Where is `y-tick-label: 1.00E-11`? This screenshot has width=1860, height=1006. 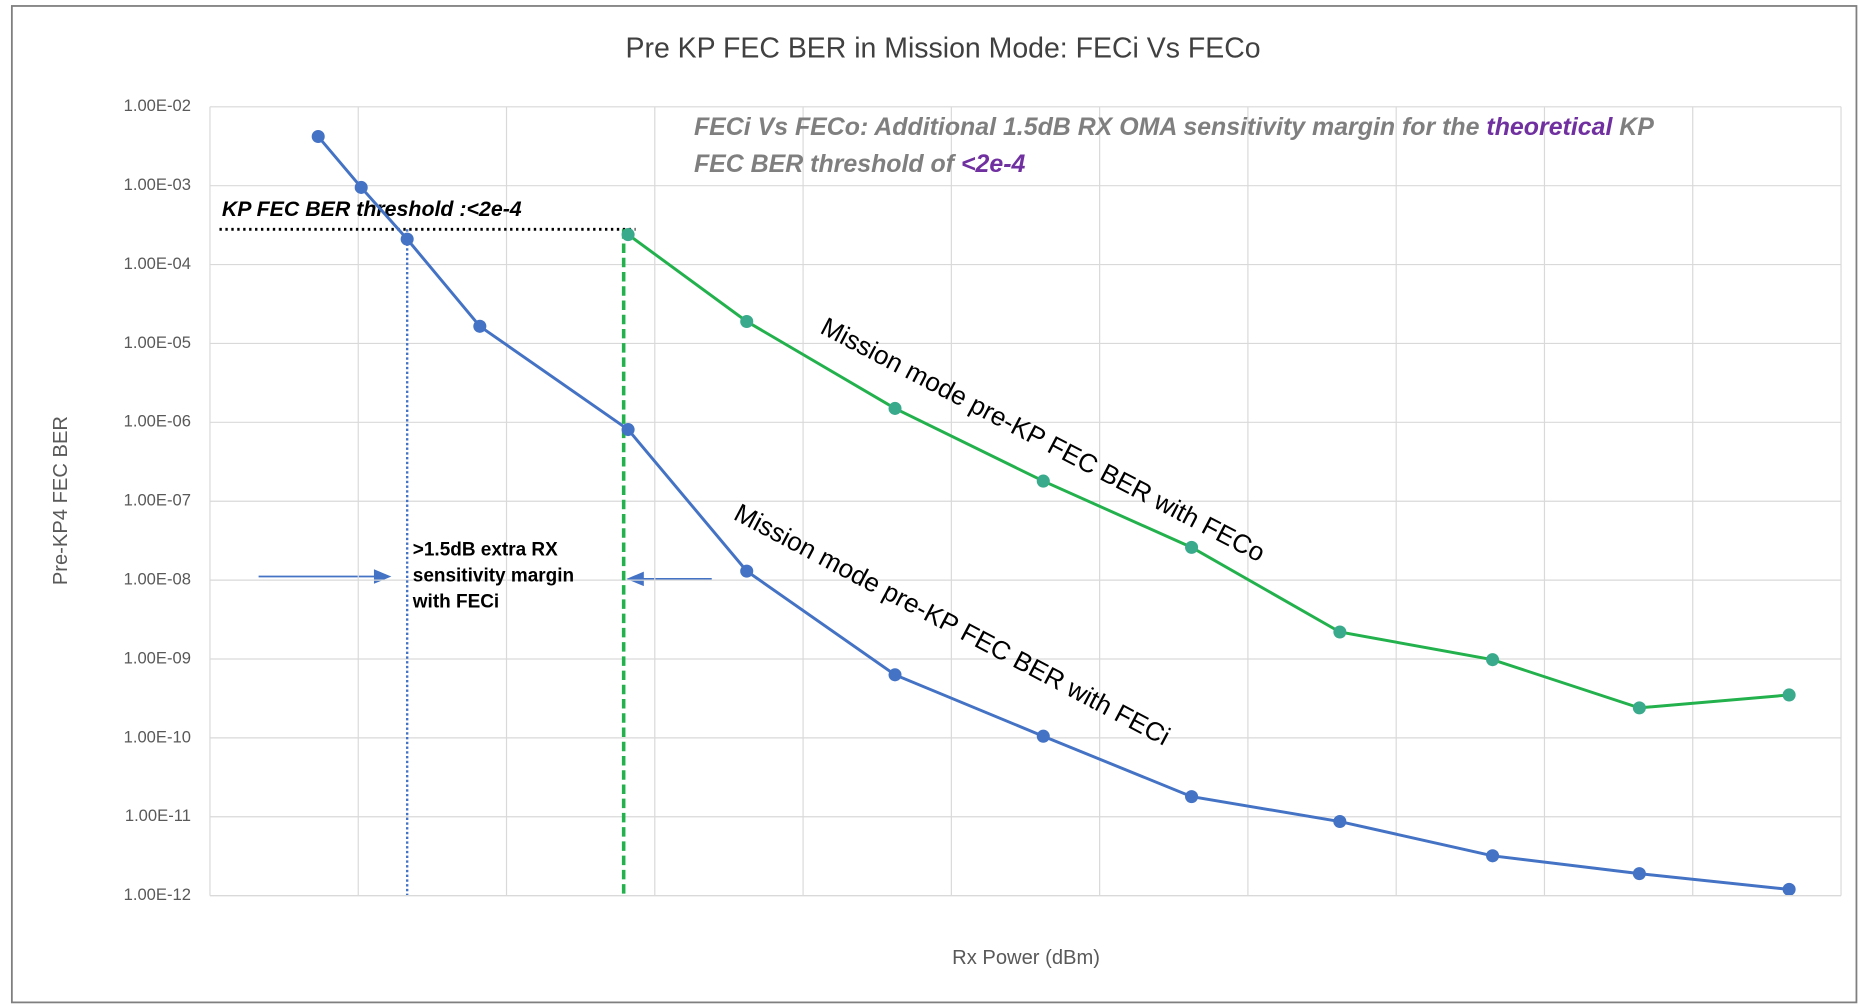 y-tick-label: 1.00E-11 is located at coordinates (158, 815).